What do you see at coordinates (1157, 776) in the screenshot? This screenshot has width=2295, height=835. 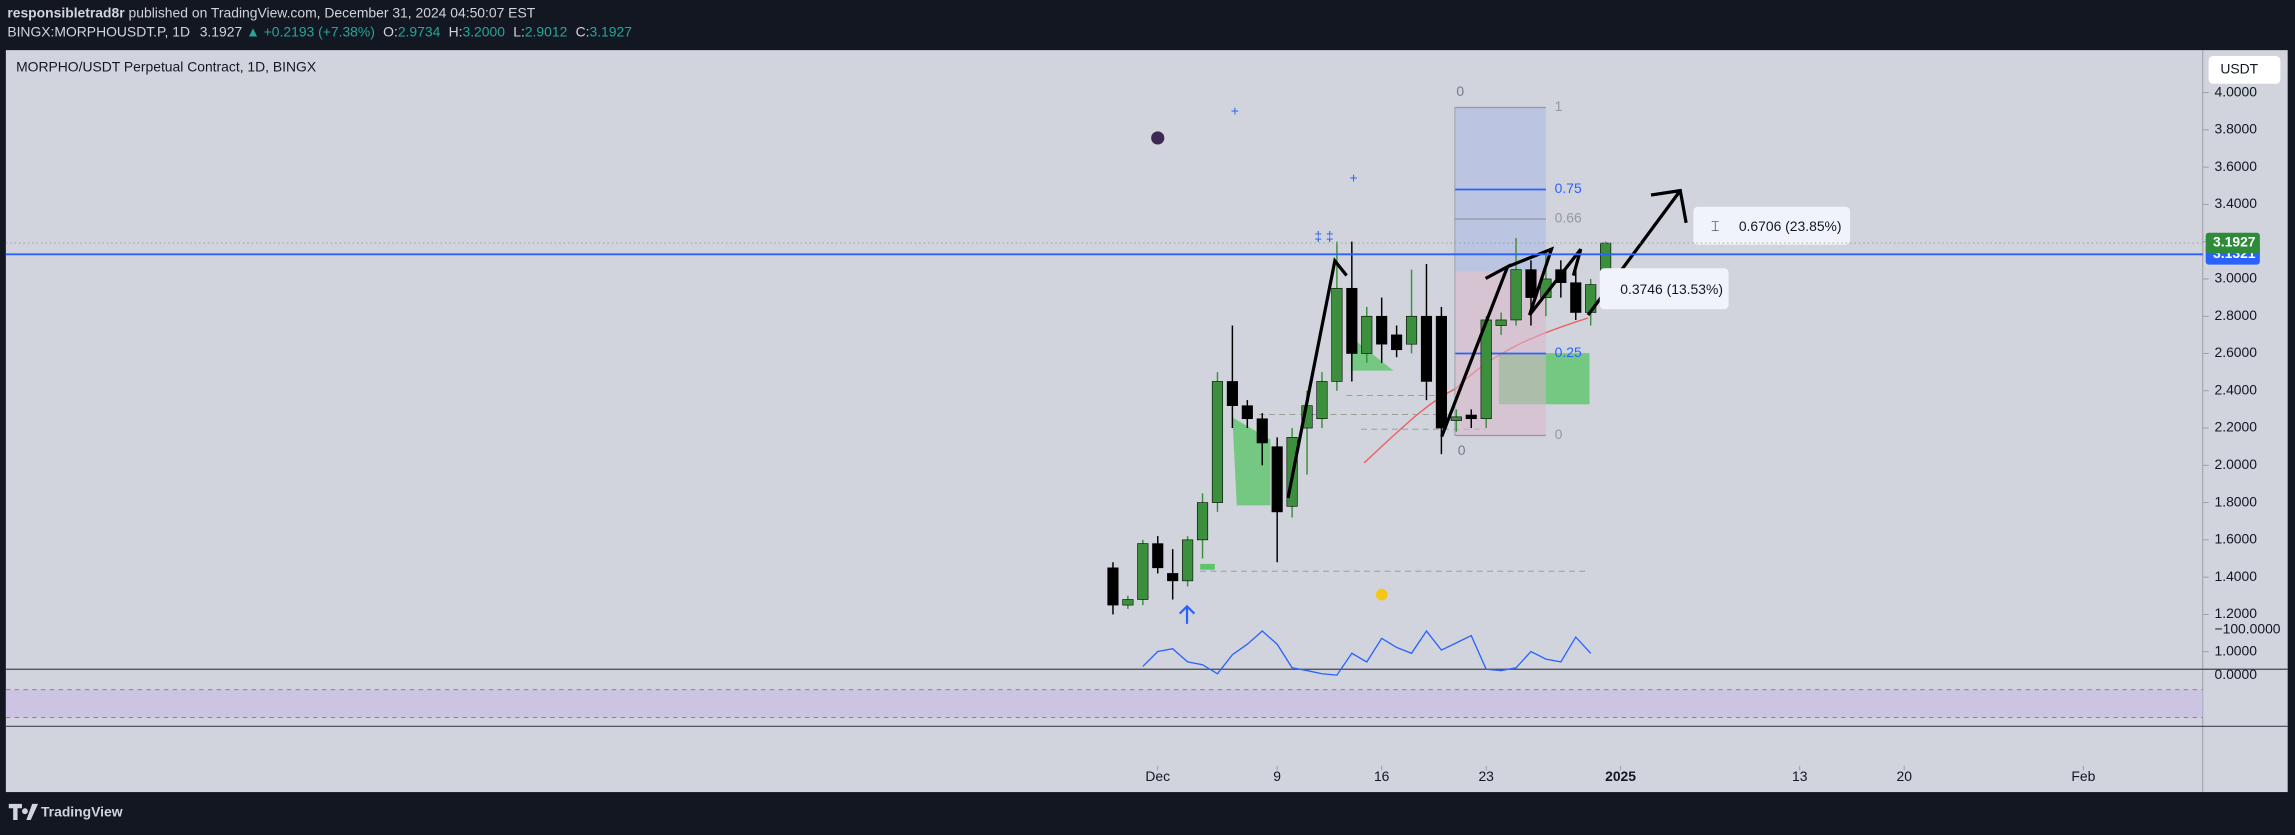 I see `x-tick-label: Dec` at bounding box center [1157, 776].